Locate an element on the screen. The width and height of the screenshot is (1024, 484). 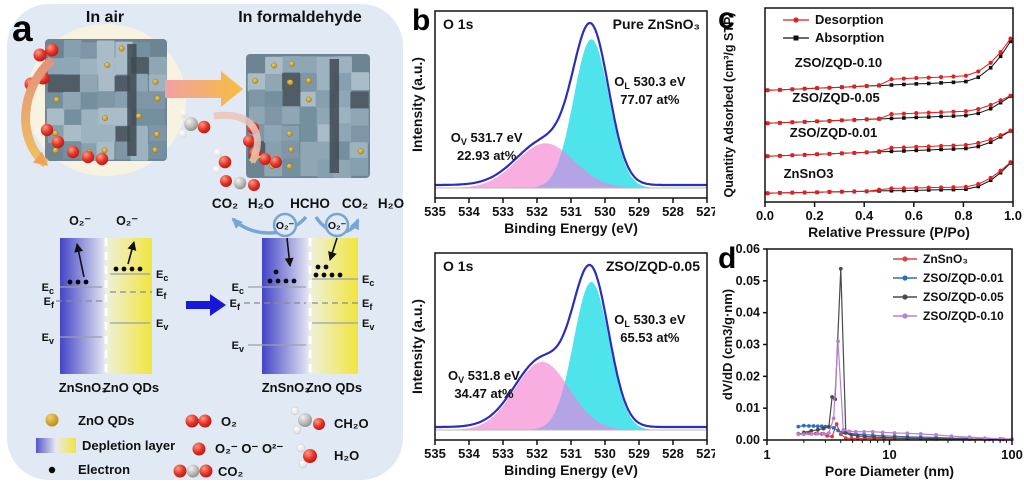
plot-frame is located at coordinates (889, 105).